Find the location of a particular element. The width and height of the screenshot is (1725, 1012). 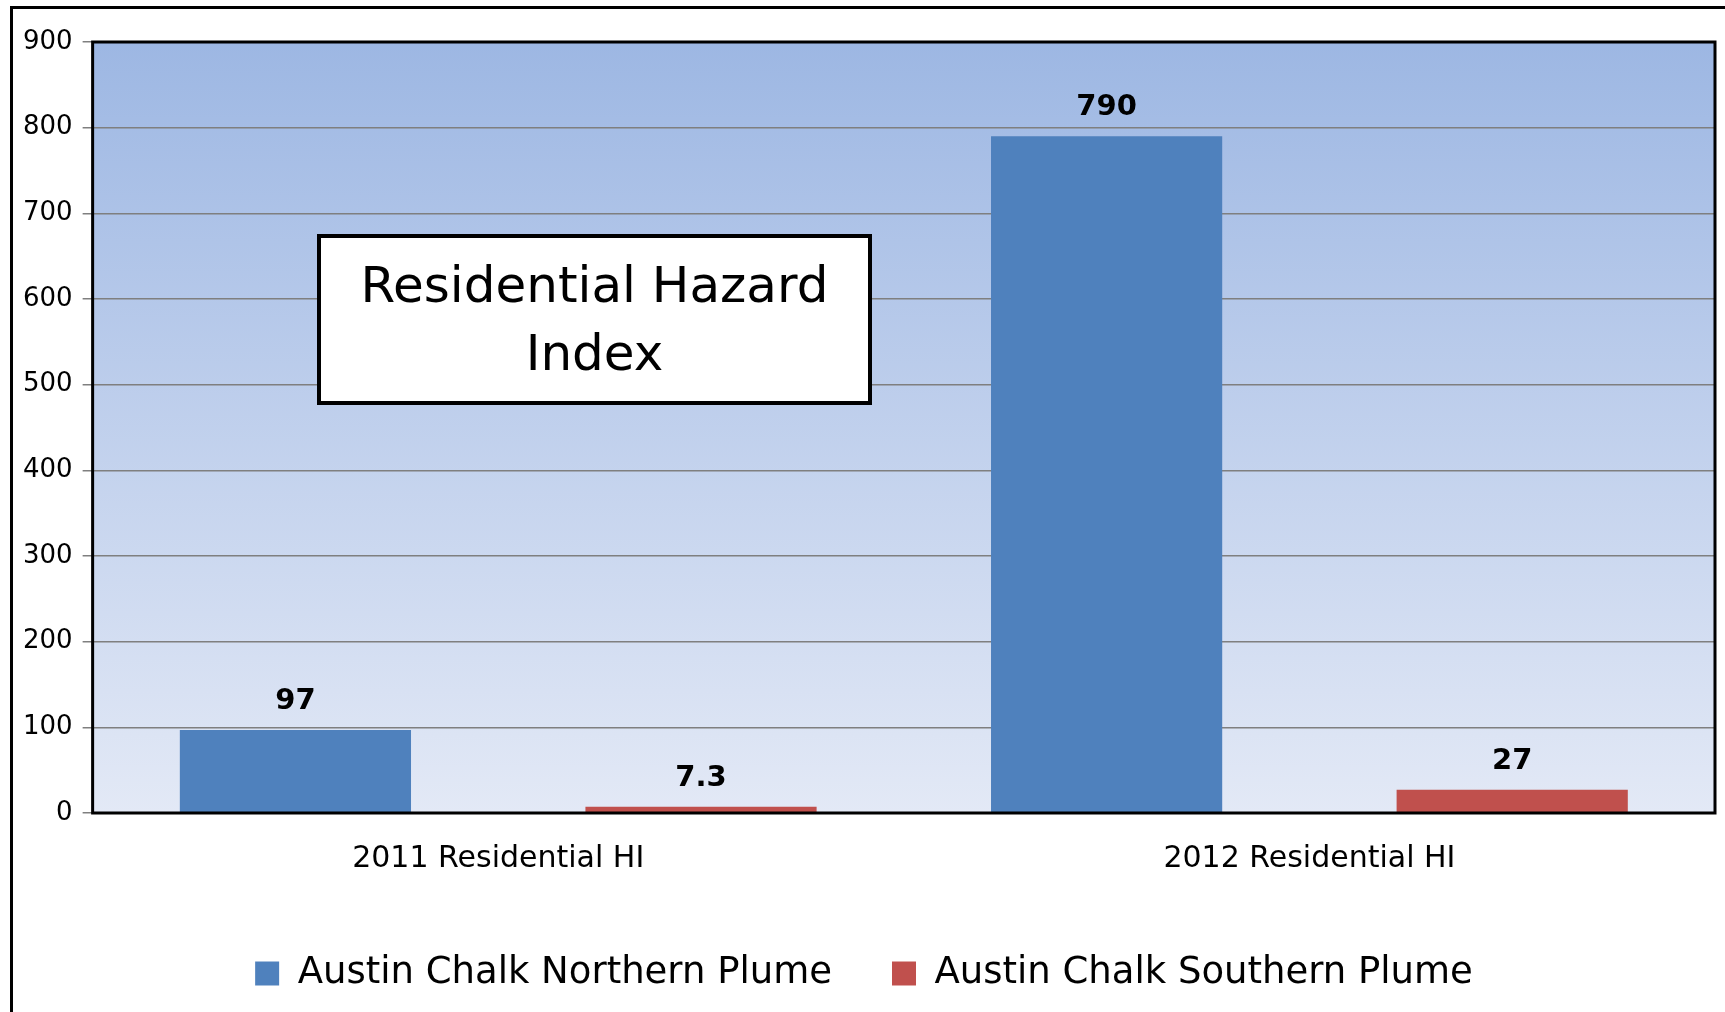

y-tick-label: 800 is located at coordinates (47, 125).